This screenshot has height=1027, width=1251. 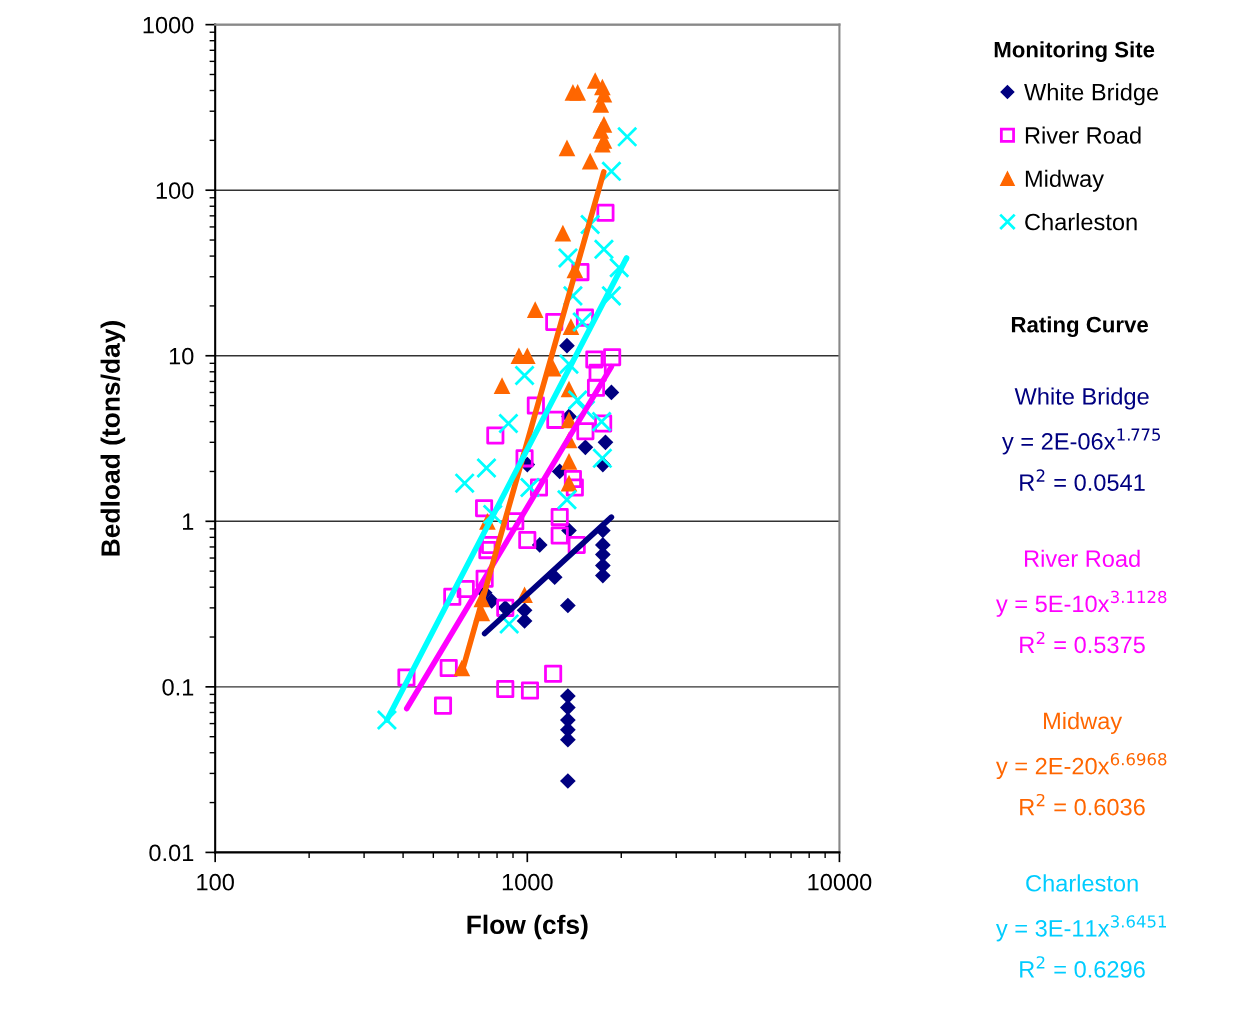 I want to click on x-tick-label: 1000, so click(x=527, y=882).